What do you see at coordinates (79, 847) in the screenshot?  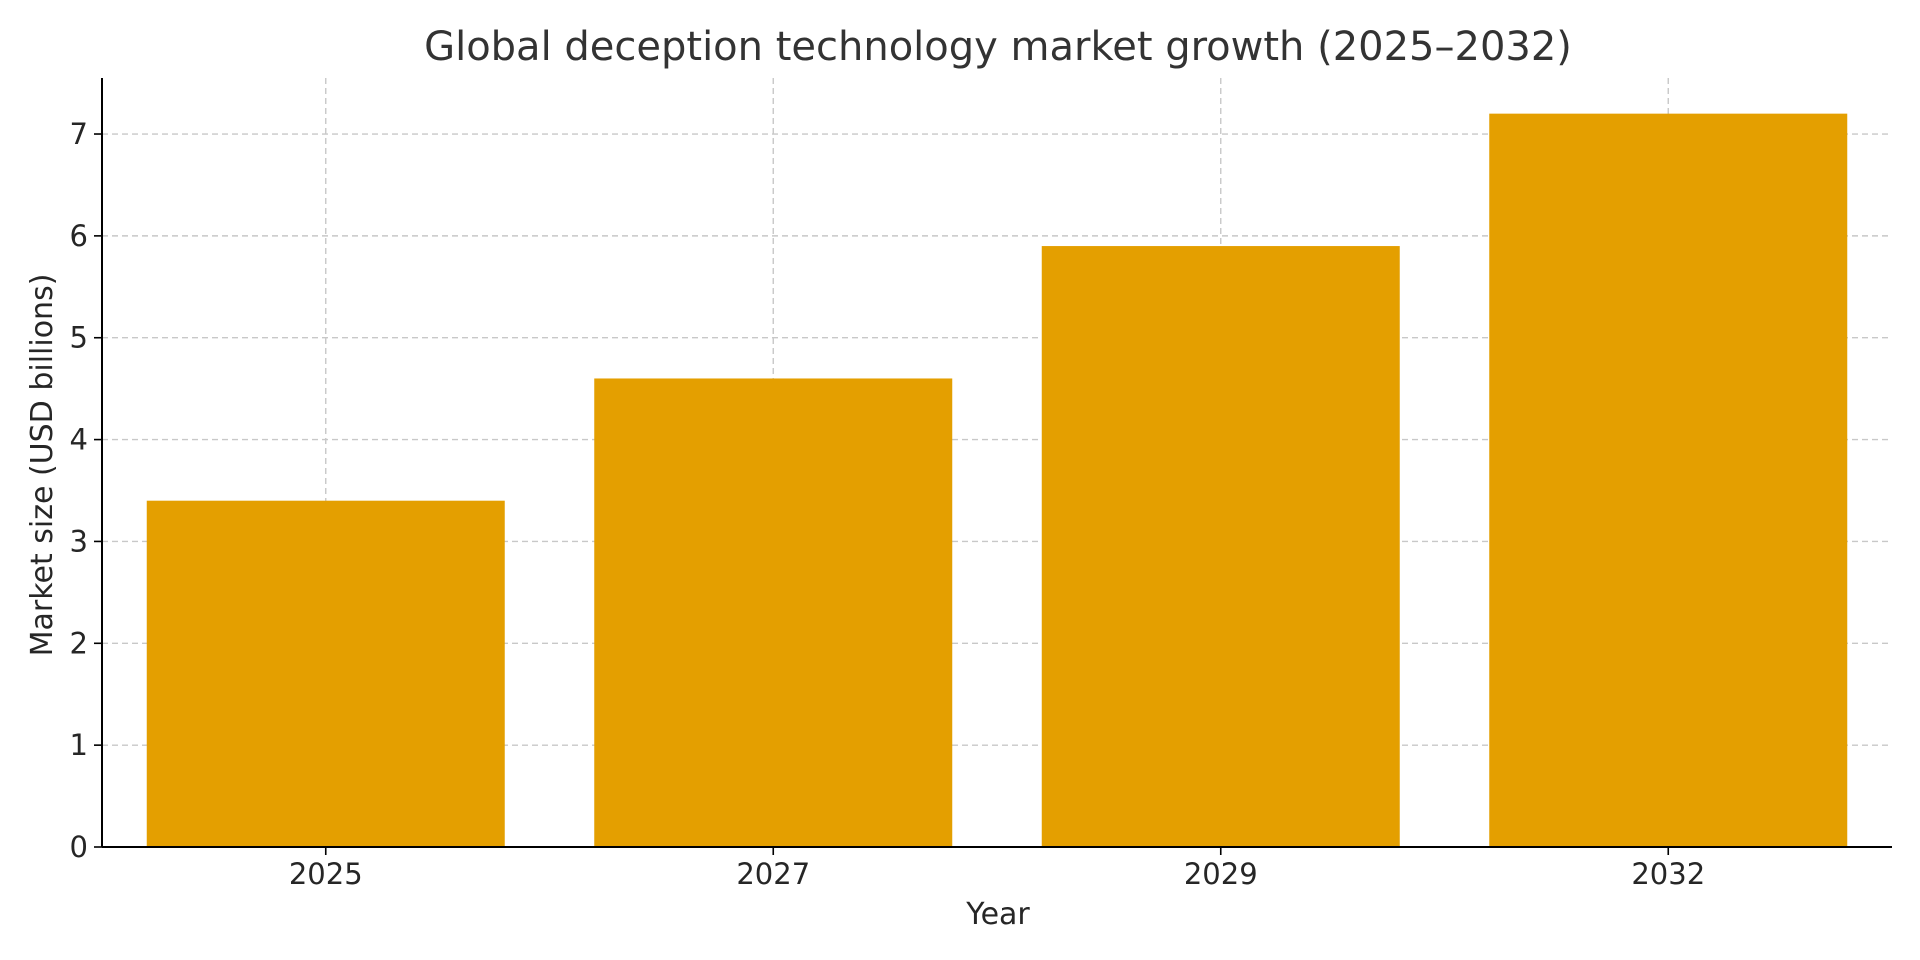 I see `y-tick-label: 0` at bounding box center [79, 847].